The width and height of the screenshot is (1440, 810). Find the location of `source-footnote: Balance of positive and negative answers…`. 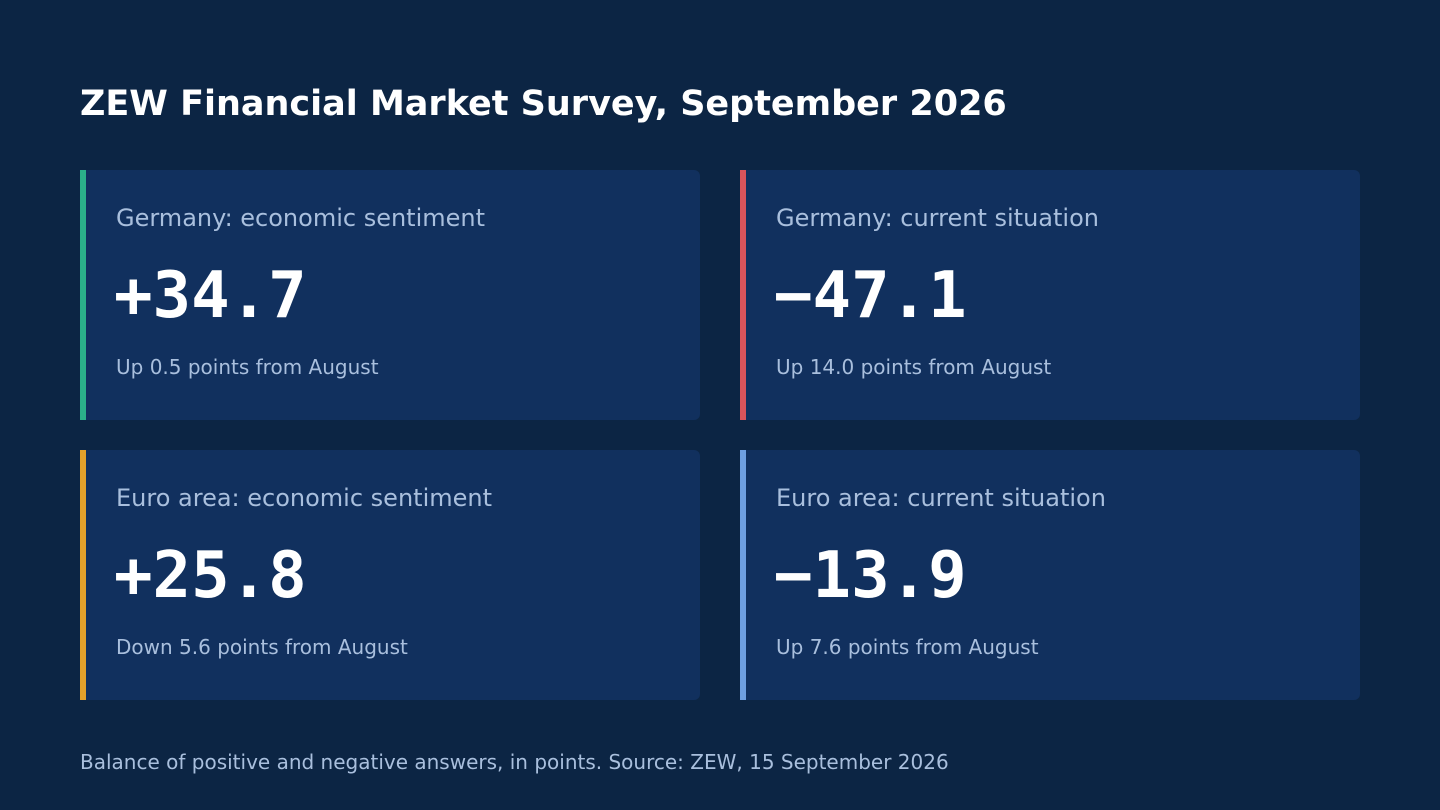

source-footnote: Balance of positive and negative answers… is located at coordinates (514, 762).